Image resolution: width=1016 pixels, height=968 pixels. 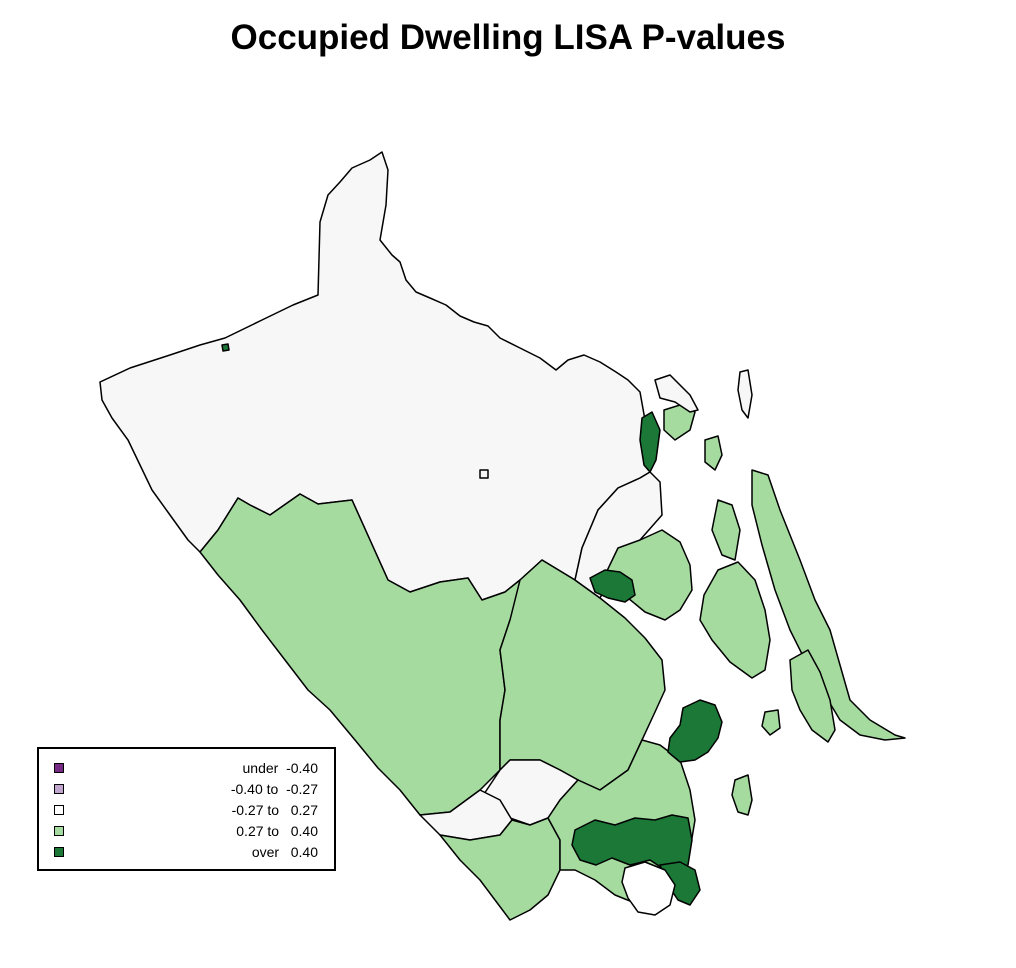 I want to click on legend-label: under -0.40, so click(x=280, y=768).